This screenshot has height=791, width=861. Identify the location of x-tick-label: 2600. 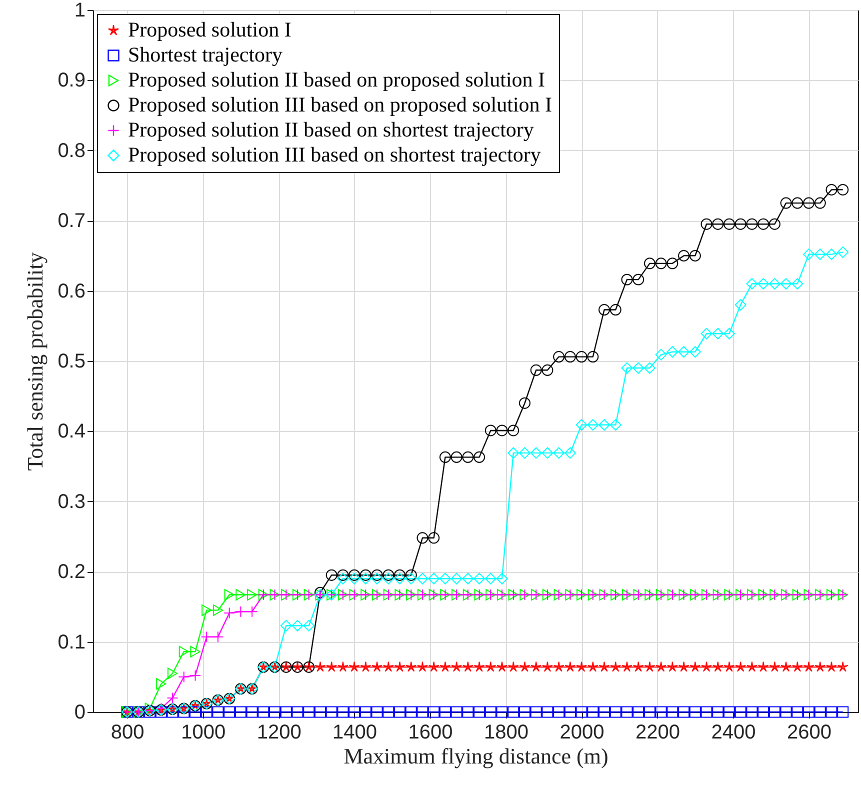
(809, 733).